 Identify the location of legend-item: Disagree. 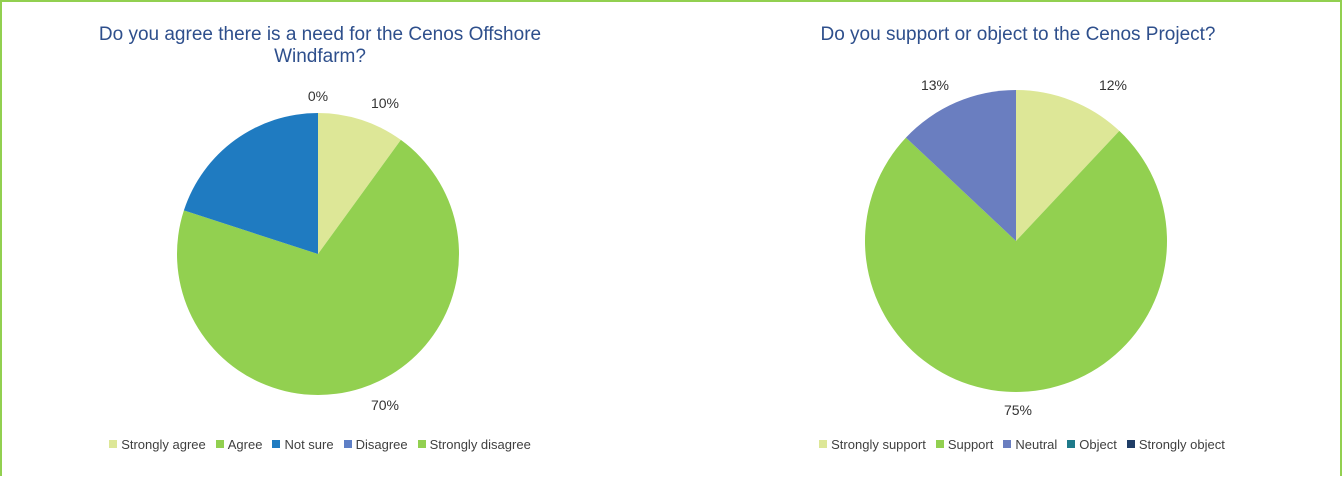
(375, 444).